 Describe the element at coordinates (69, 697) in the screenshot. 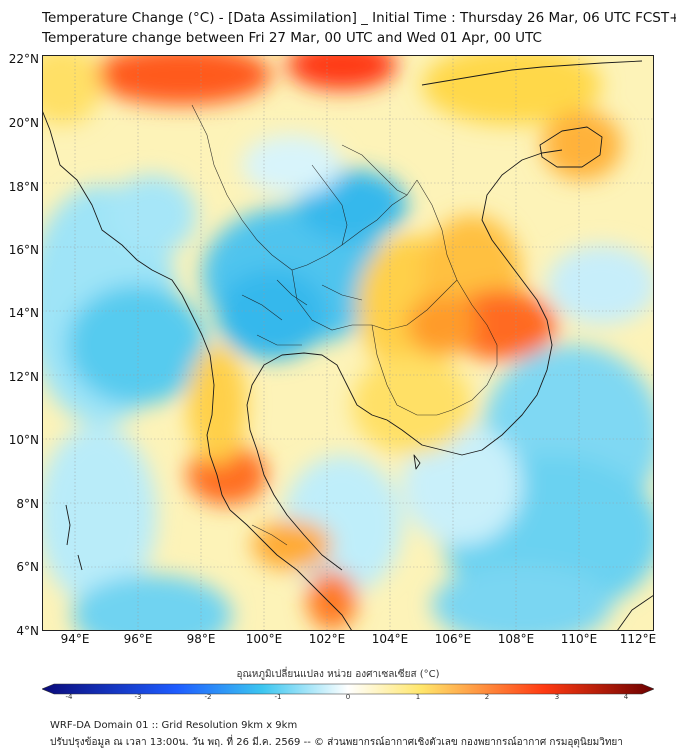

I see `colorbar-tick: -4` at that location.